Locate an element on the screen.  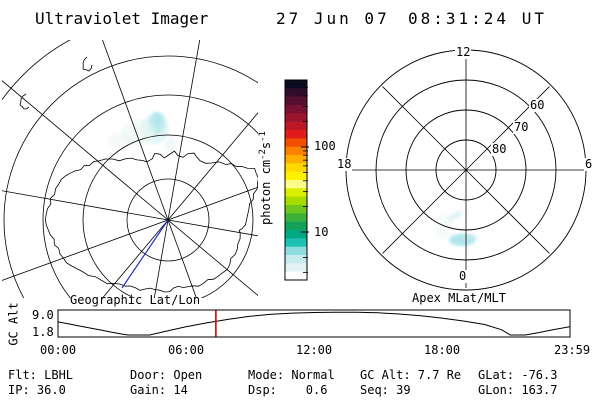
mlat-label-80: 80 is located at coordinates (499, 149).